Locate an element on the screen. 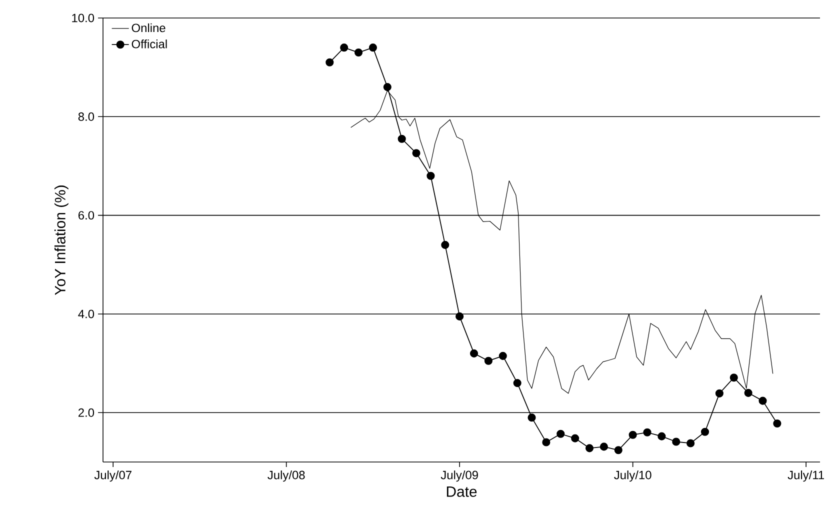  x-tick-label: July/09 is located at coordinates (459, 476).